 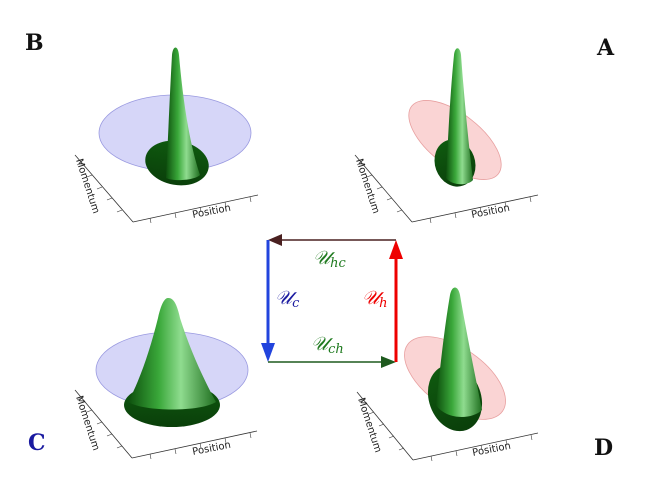 I want to click on panel-a: Momentum Position, so click(x=446, y=136).